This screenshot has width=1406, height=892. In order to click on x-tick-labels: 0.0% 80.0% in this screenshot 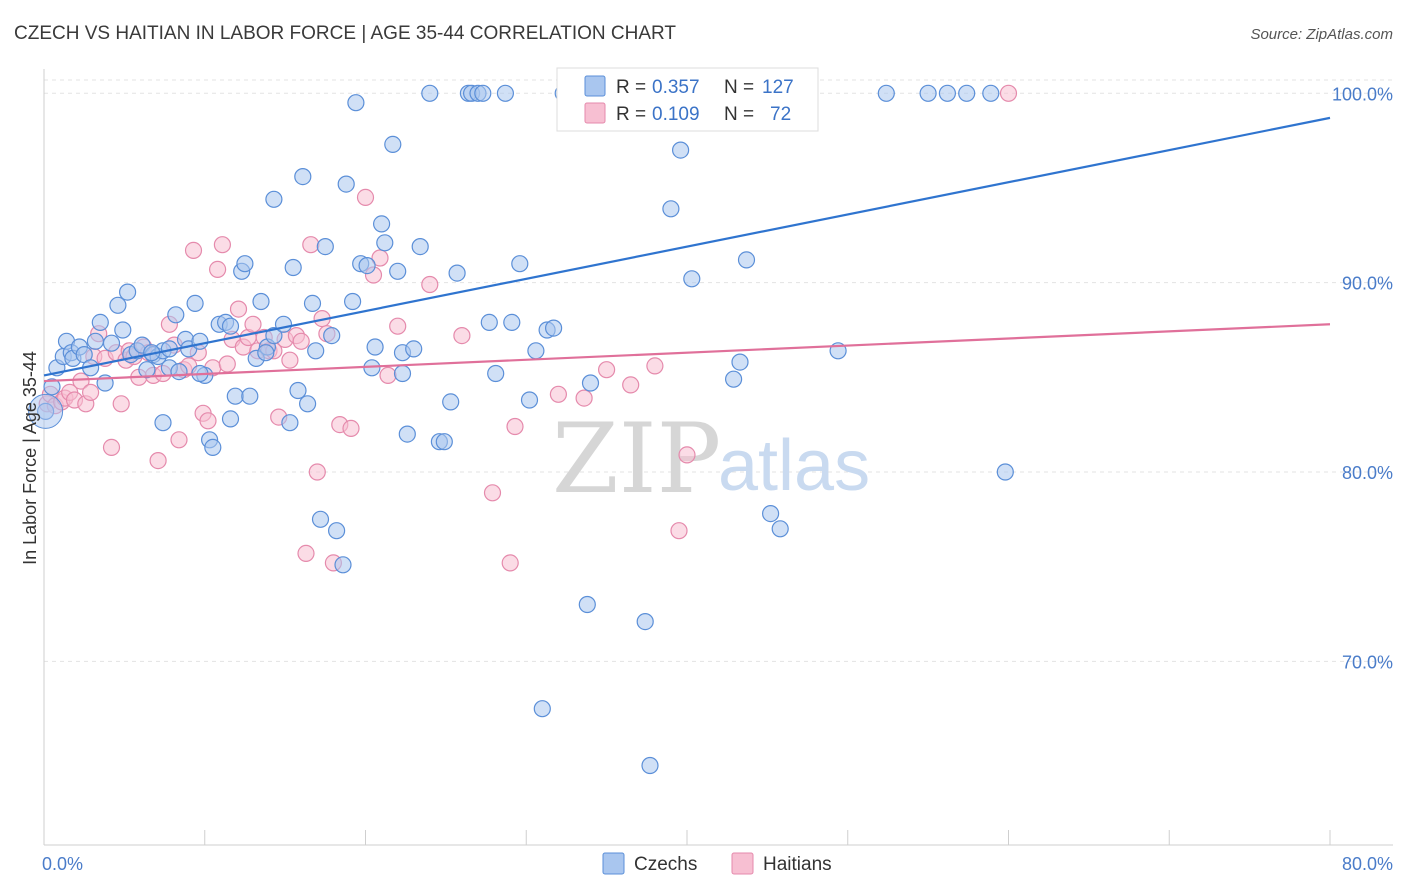, I will do `click(717, 864)`.